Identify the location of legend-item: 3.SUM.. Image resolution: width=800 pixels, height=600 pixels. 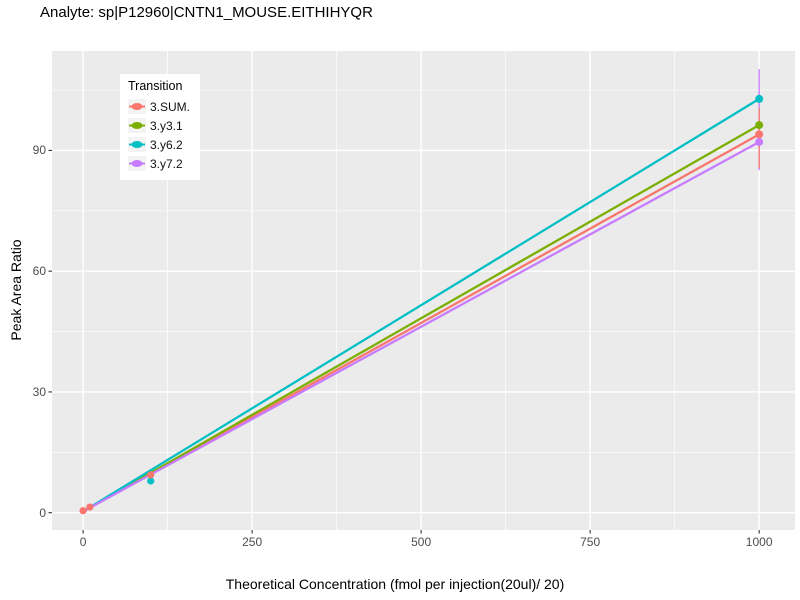
(159, 106).